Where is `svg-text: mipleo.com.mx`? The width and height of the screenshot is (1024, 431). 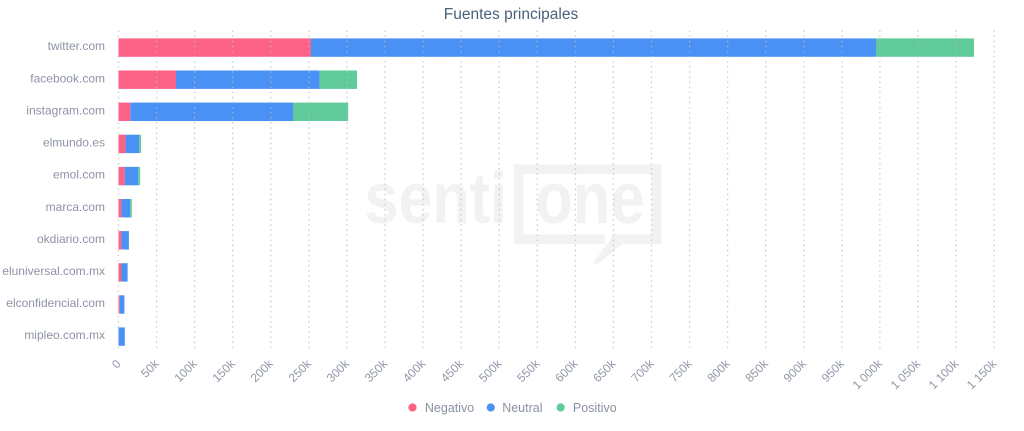 svg-text: mipleo.com.mx is located at coordinates (64, 335).